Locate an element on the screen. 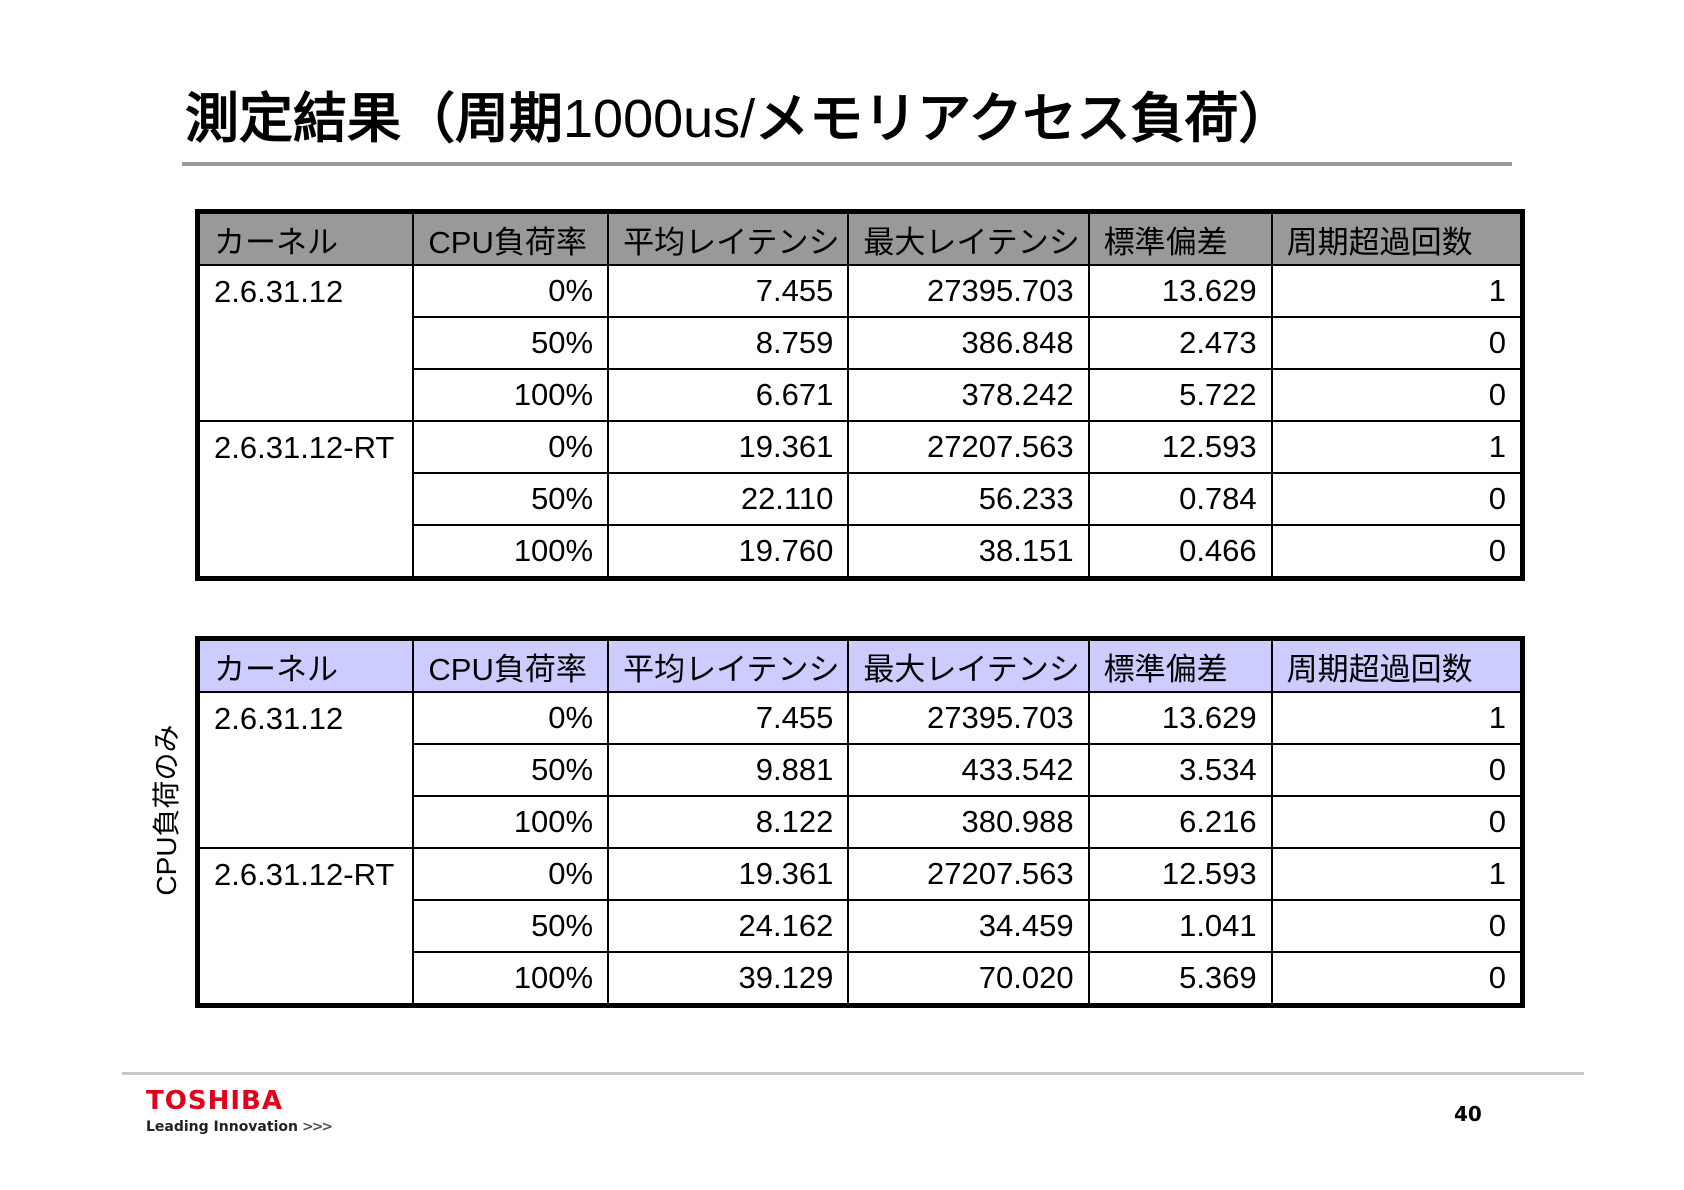 The width and height of the screenshot is (1684, 1190). std-dev-cell: 1.041 is located at coordinates (1180, 926).